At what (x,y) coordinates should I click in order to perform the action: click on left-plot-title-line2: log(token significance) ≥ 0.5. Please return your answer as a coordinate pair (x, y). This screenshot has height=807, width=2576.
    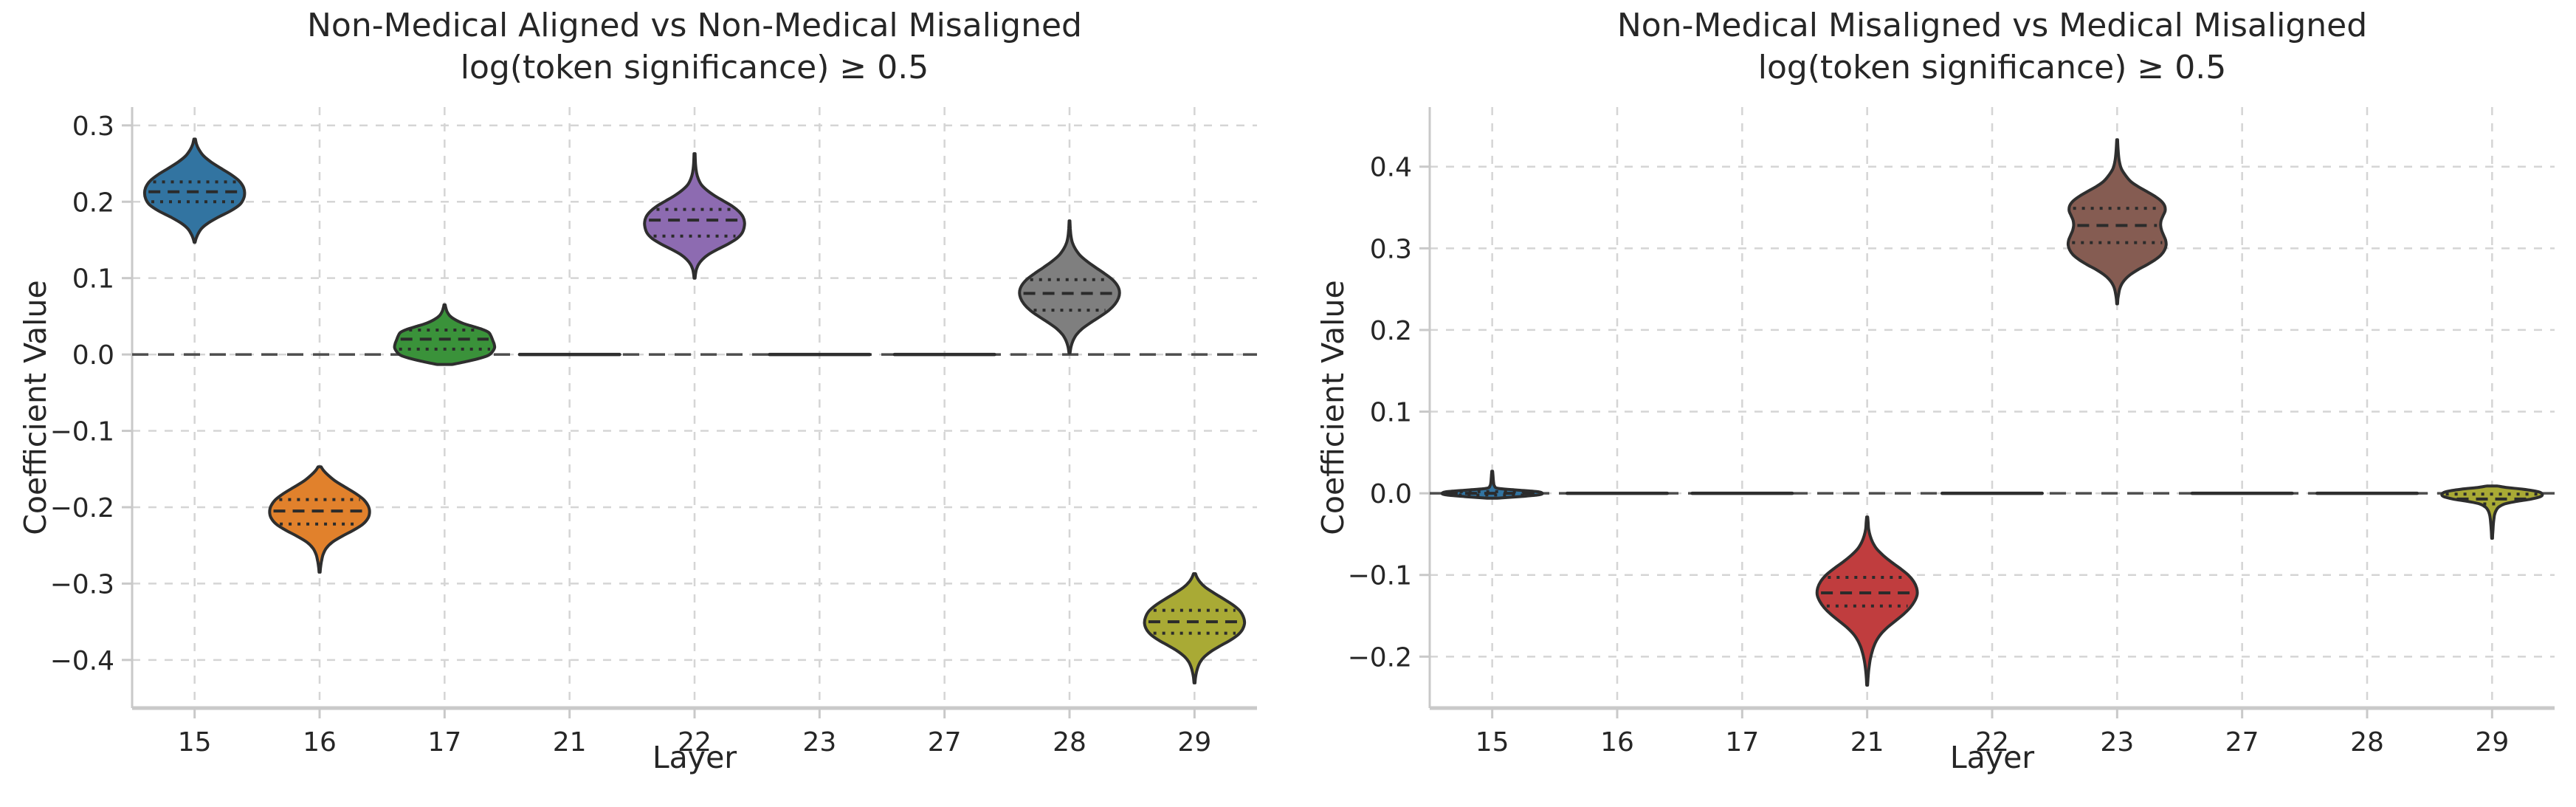
    Looking at the image, I should click on (695, 67).